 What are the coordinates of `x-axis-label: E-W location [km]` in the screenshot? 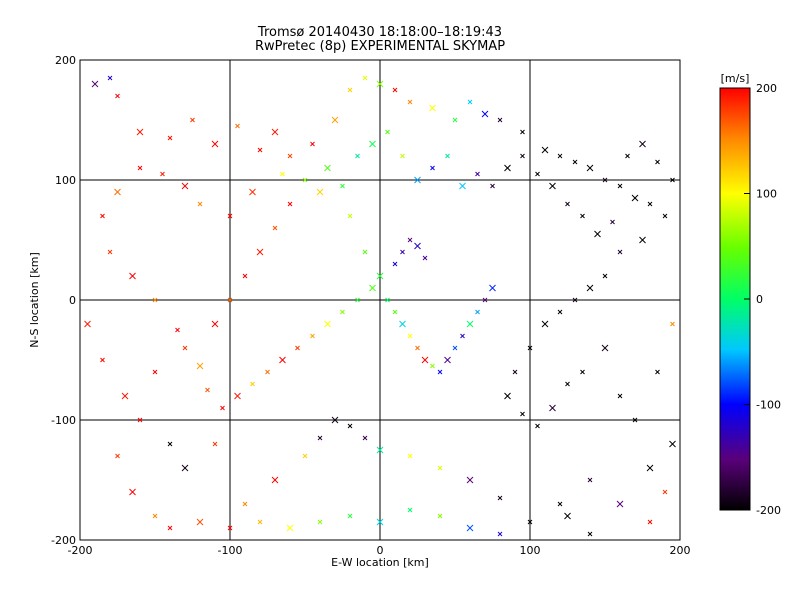 It's located at (380, 562).